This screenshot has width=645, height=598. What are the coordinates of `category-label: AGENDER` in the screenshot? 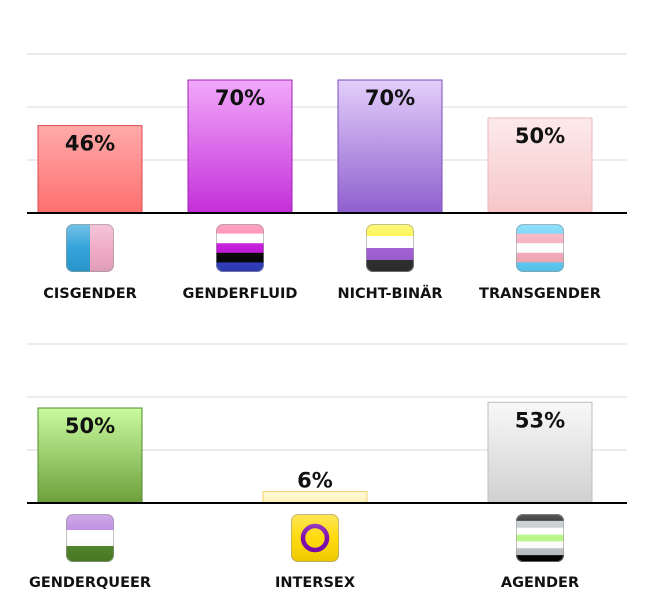 It's located at (540, 583).